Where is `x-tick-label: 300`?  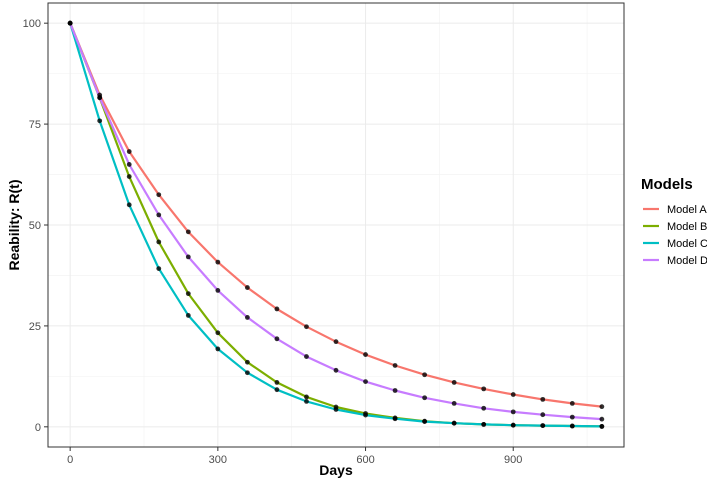
x-tick-label: 300 is located at coordinates (218, 460).